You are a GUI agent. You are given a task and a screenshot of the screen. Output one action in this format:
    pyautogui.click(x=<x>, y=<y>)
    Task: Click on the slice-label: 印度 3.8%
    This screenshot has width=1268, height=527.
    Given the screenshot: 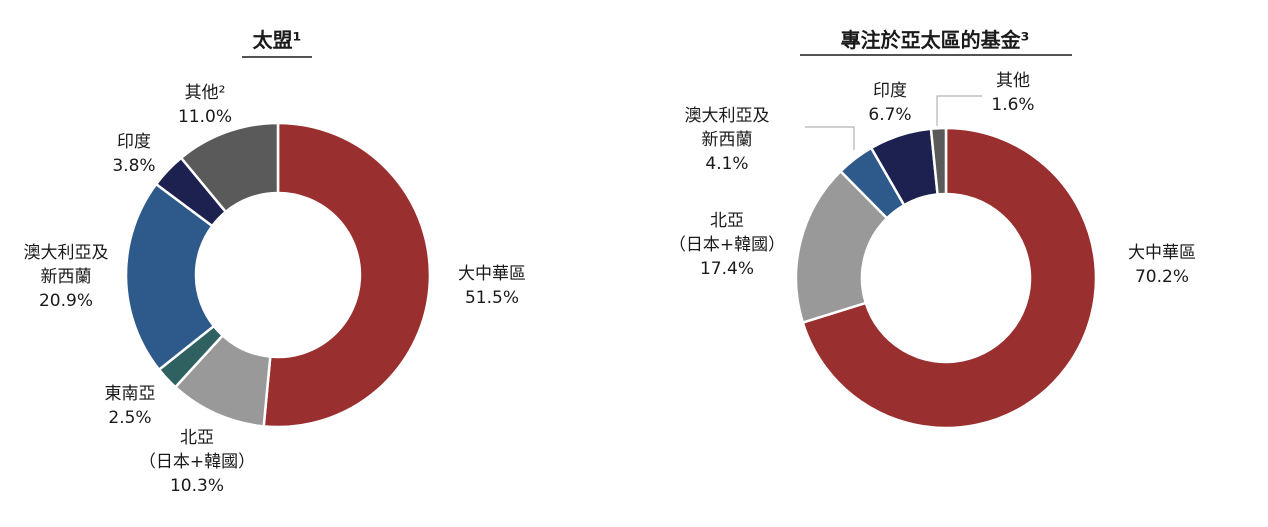 What is the action you would take?
    pyautogui.click(x=133, y=154)
    